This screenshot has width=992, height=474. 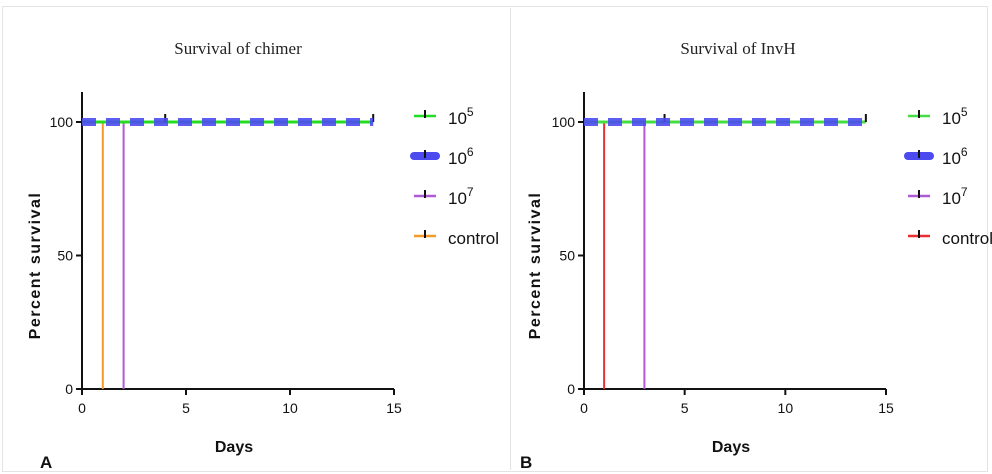 What do you see at coordinates (737, 48) in the screenshot?
I see `chart-title: Survival of InvH` at bounding box center [737, 48].